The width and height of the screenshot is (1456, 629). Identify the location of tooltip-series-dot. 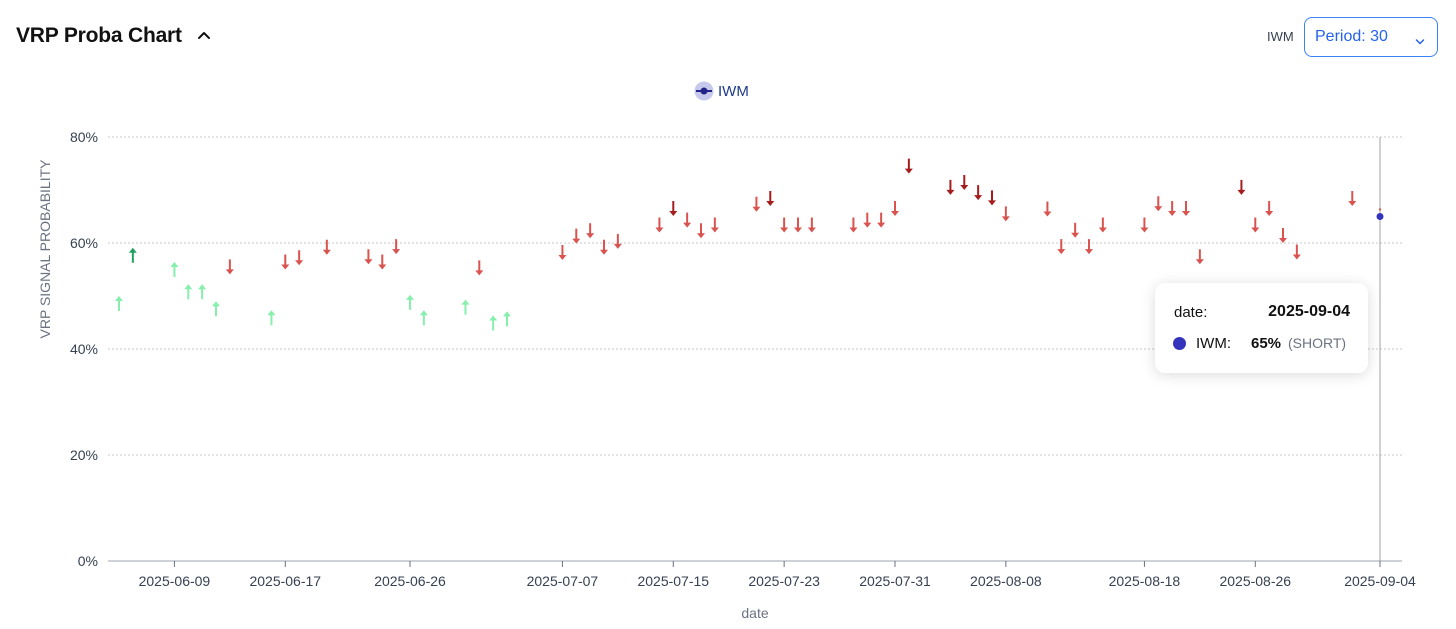
(1179, 343).